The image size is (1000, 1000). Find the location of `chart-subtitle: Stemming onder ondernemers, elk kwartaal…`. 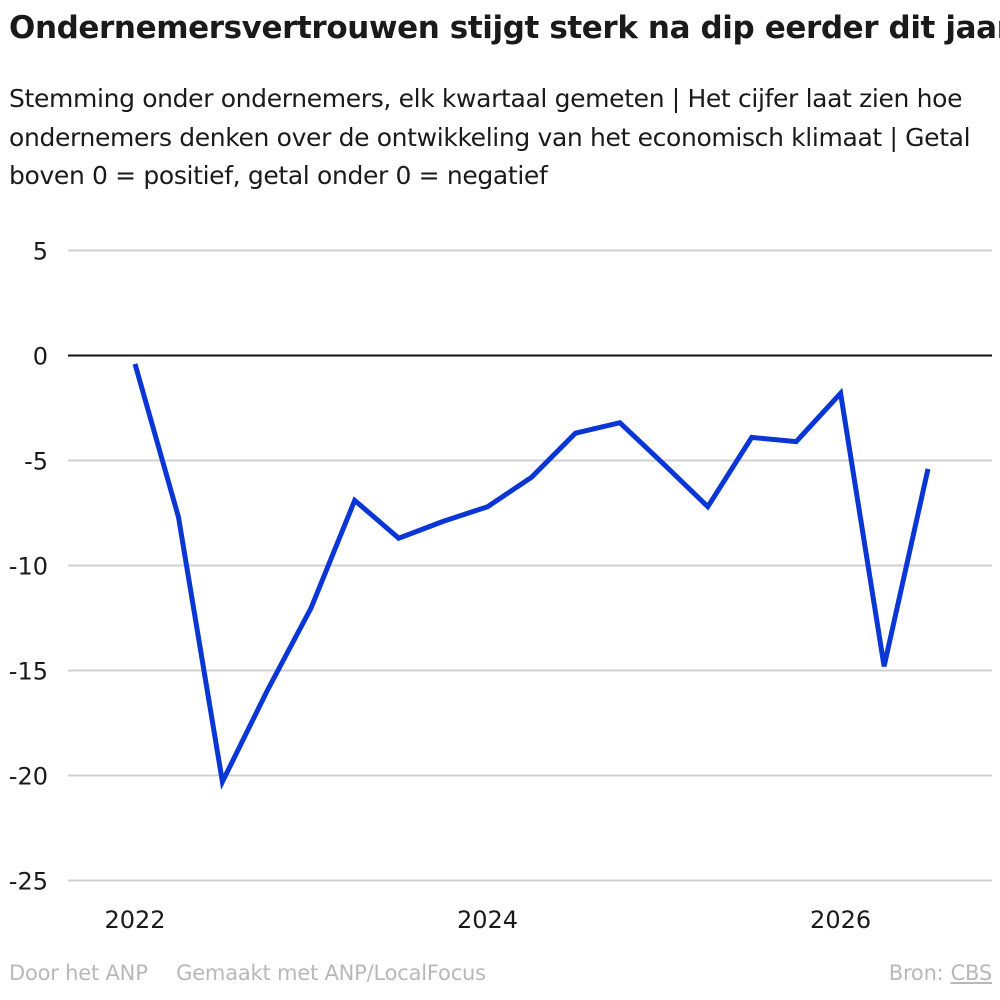

chart-subtitle: Stemming onder ondernemers, elk kwartaal… is located at coordinates (490, 137).